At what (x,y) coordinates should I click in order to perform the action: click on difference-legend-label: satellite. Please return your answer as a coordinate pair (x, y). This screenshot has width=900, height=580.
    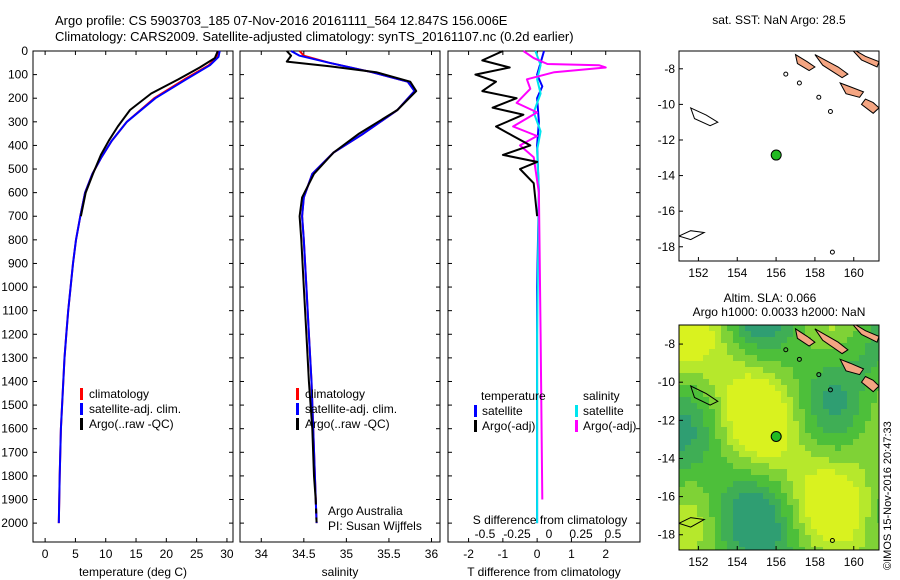
    Looking at the image, I should click on (603, 411).